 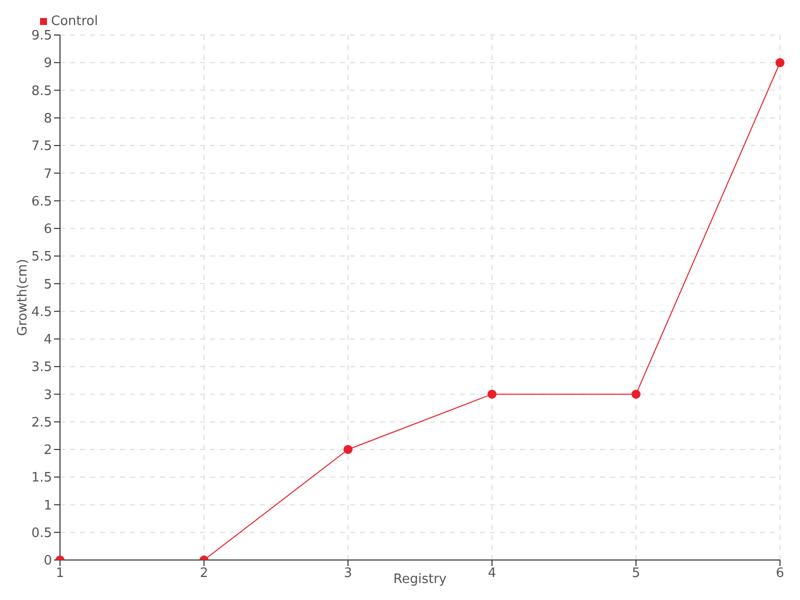 What do you see at coordinates (492, 574) in the screenshot?
I see `x-tick-label: 4` at bounding box center [492, 574].